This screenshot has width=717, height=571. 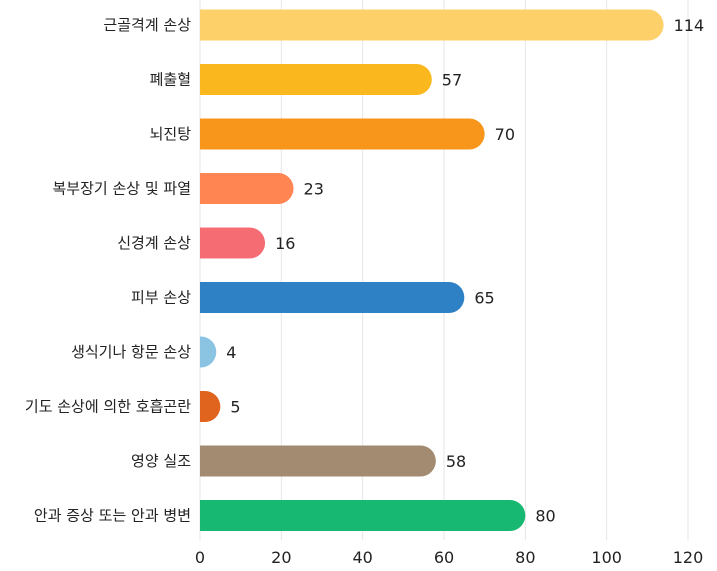 What do you see at coordinates (161, 298) in the screenshot?
I see `category-label: 피부 손상` at bounding box center [161, 298].